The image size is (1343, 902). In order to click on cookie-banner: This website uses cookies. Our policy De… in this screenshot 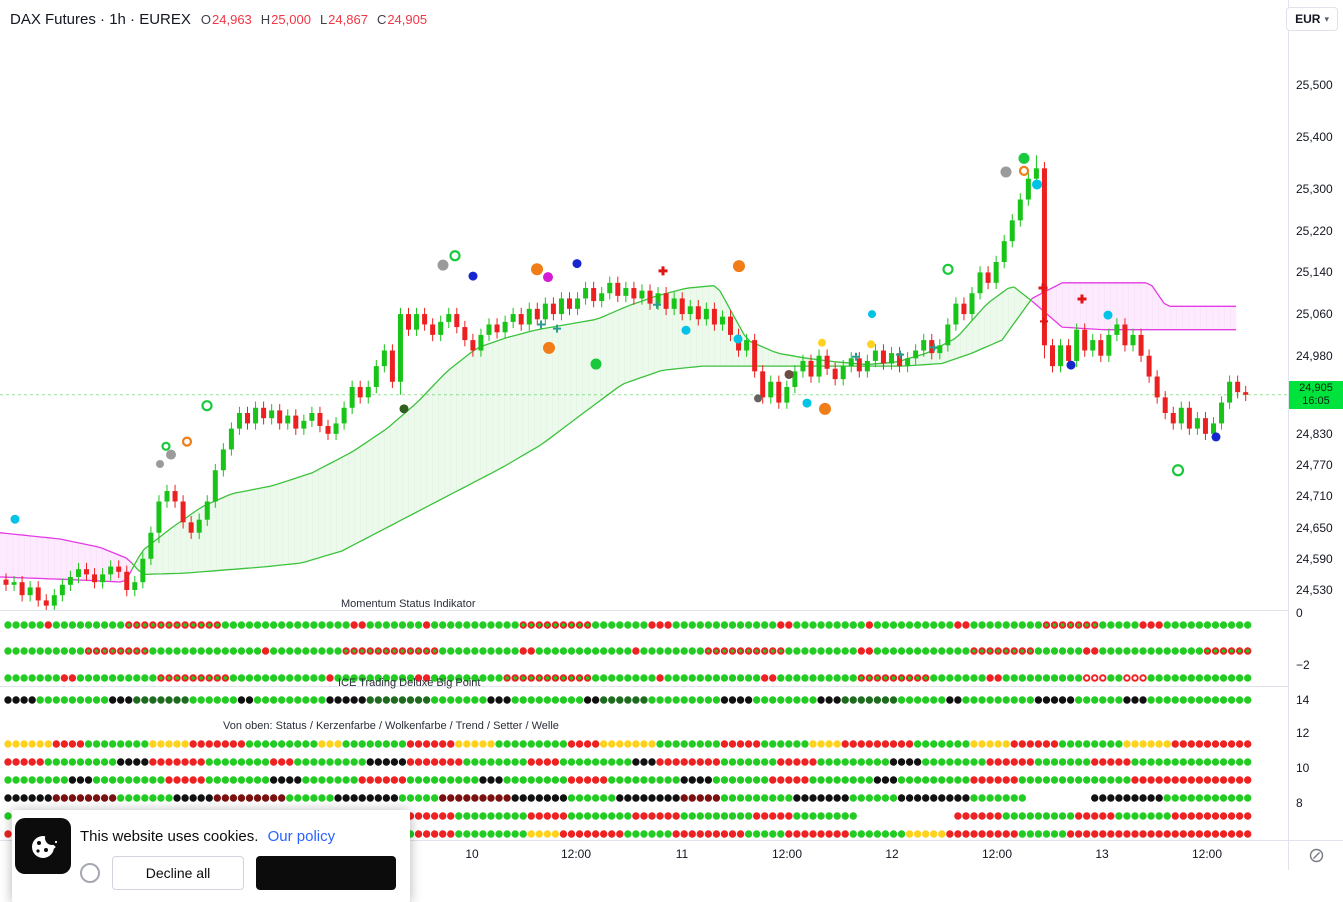, I will do `click(211, 856)`.